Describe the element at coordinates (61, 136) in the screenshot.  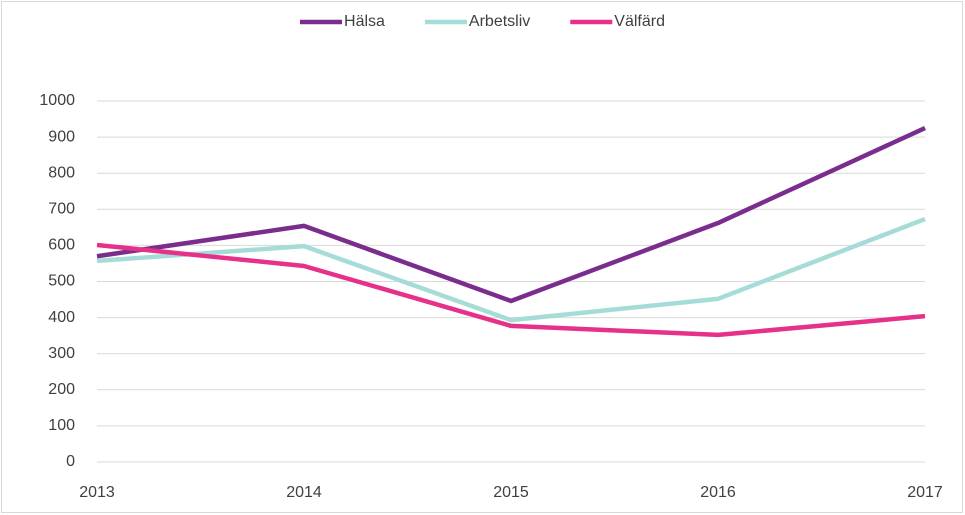
I see `y-tick-label: 900` at that location.